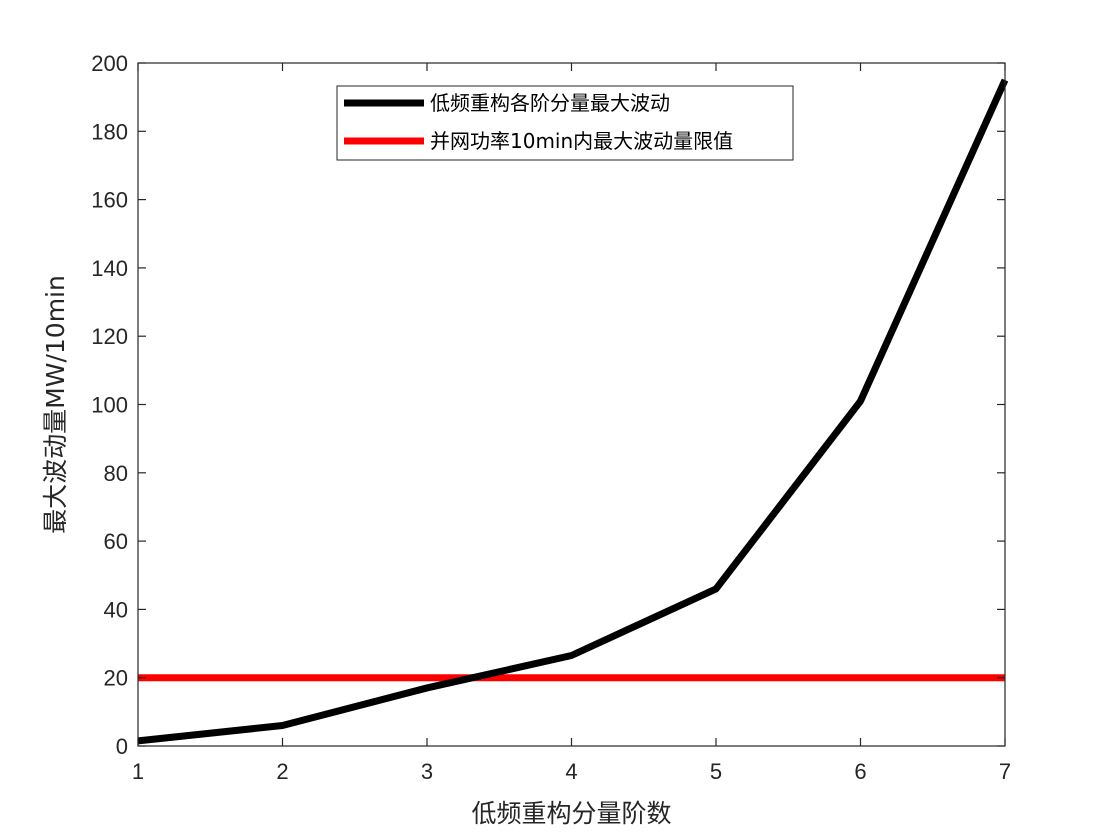 Image resolution: width=1108 pixels, height=836 pixels. What do you see at coordinates (282, 771) in the screenshot?
I see `x-tick-label: 2` at bounding box center [282, 771].